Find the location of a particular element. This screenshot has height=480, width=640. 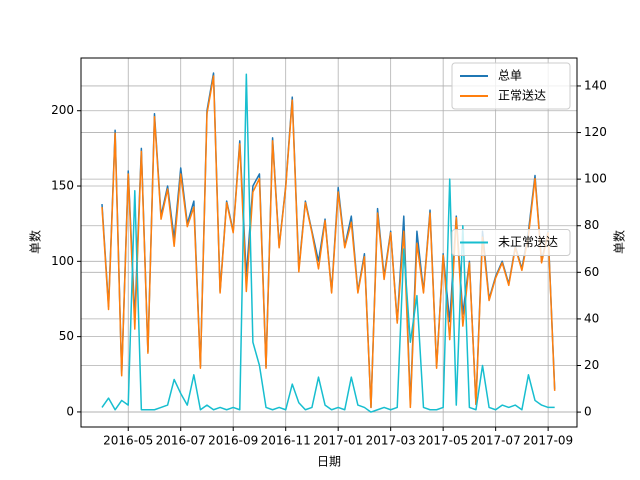

y-tick-label: 0 is located at coordinates (70, 411).